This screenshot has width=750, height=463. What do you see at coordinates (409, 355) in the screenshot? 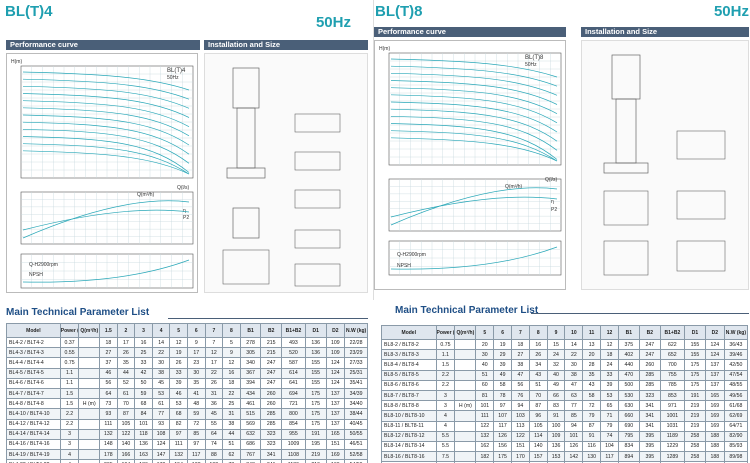
I see `model-cell: BL8-3 / BLT8-3` at bounding box center [409, 355].